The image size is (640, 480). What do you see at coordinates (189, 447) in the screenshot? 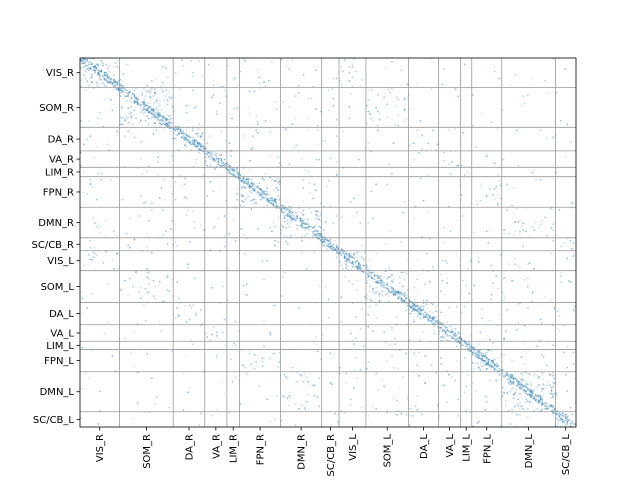
I see `x-tick-label: DA_R` at bounding box center [189, 447].